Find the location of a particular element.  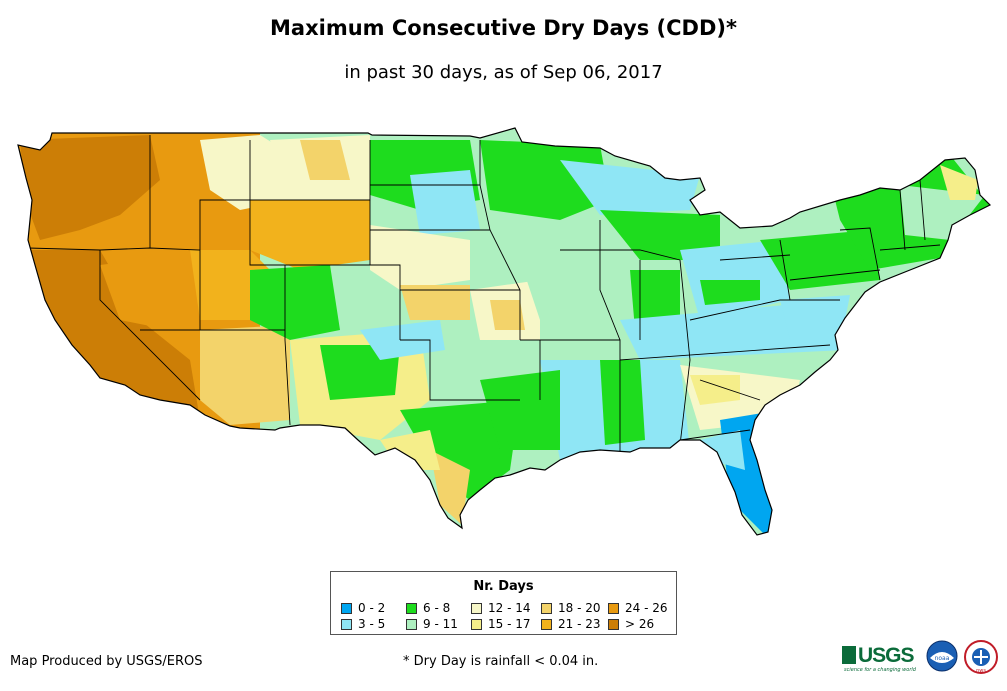

legend-label: 9 - 11 is located at coordinates (440, 624).